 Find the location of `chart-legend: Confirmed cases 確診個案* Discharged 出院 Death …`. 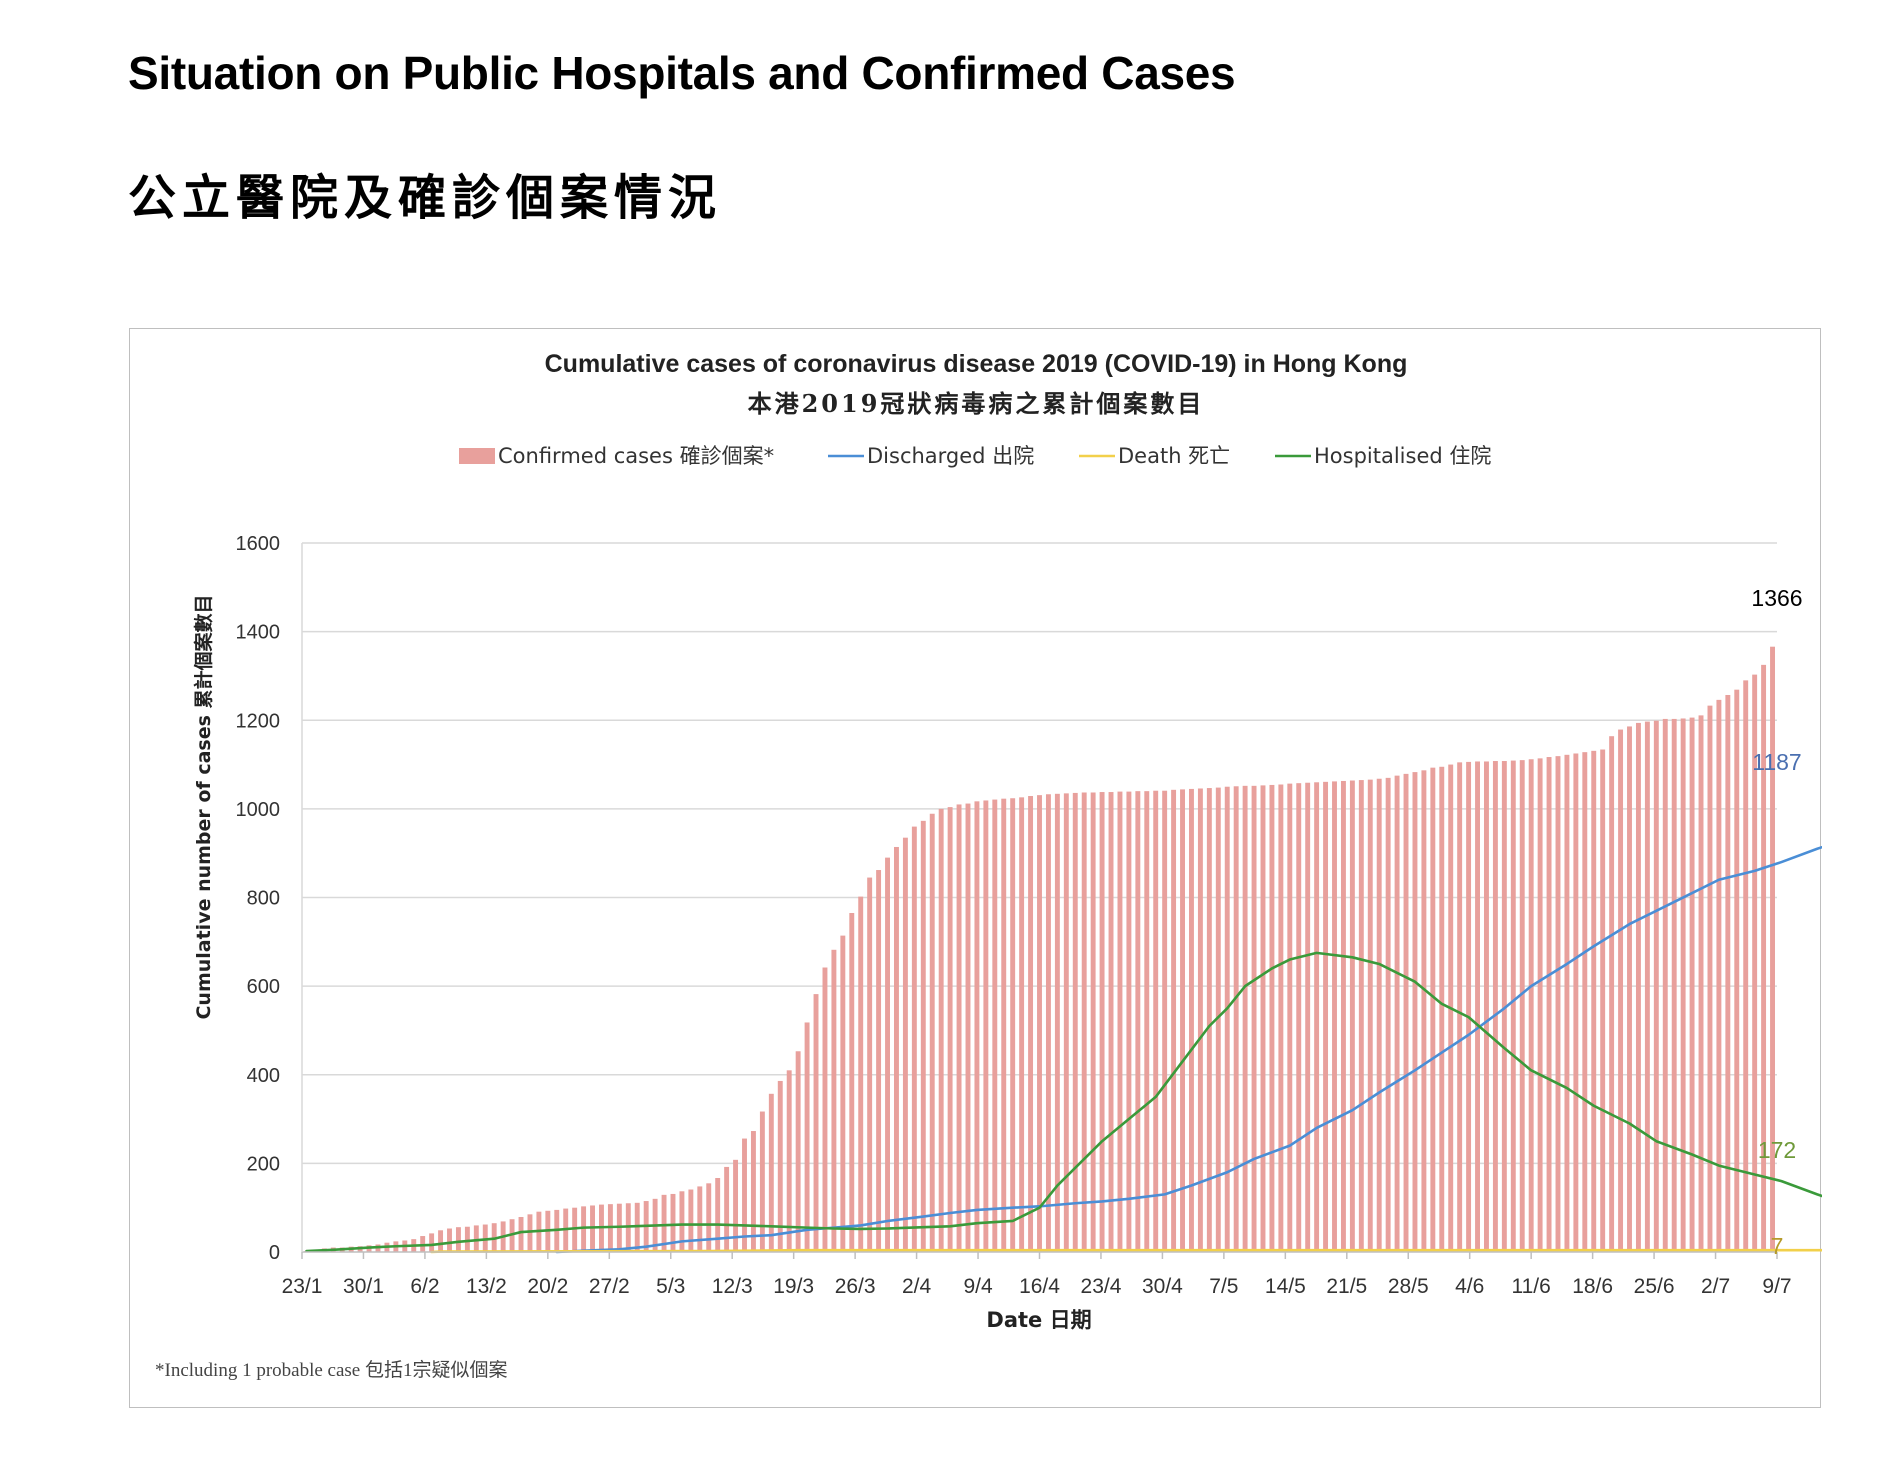

chart-legend: Confirmed cases 確診個案* Discharged 出院 Death … is located at coordinates (975, 456).